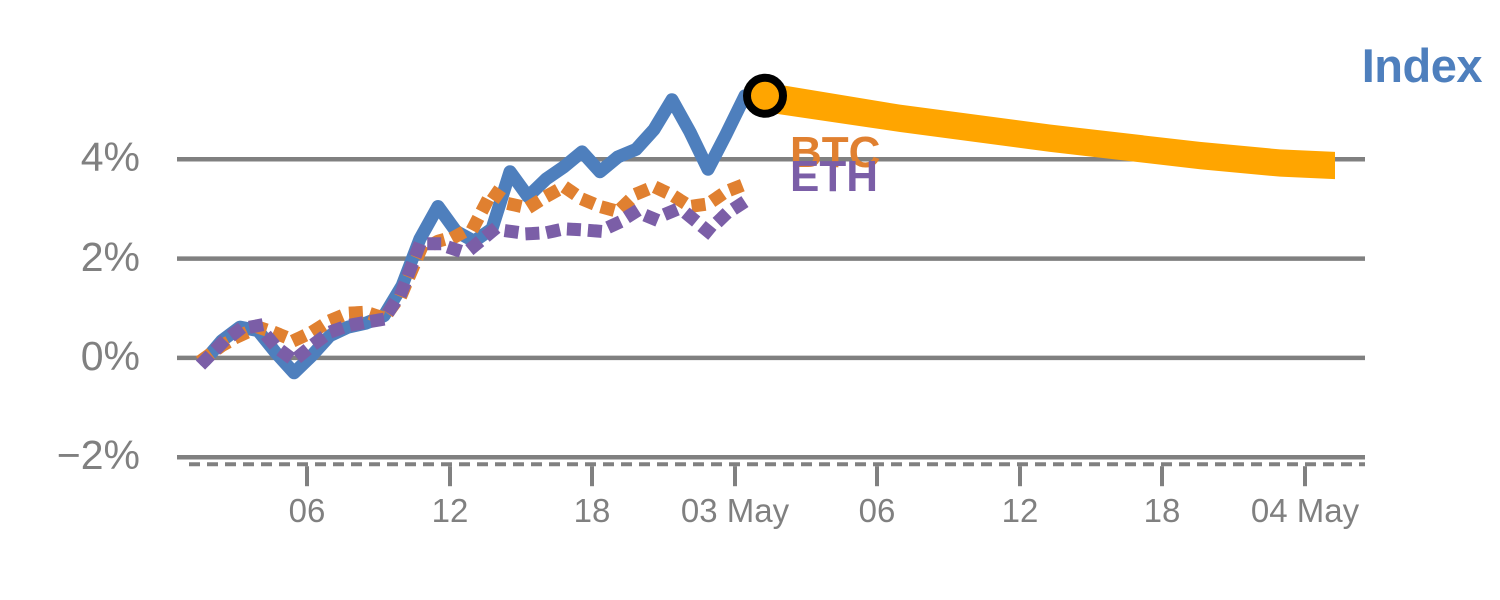 This screenshot has width=1500, height=600. Describe the element at coordinates (450, 511) in the screenshot. I see `x-axis-label-1: 12` at that location.